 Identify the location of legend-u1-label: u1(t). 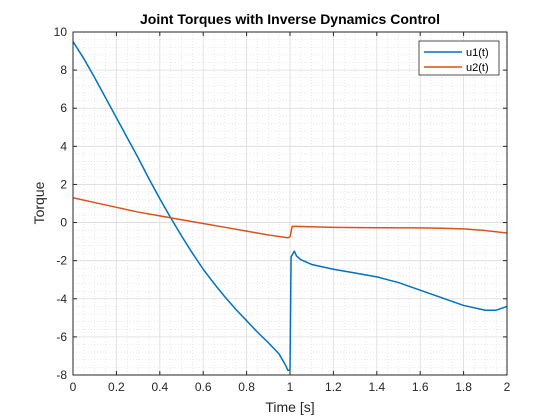
(477, 53).